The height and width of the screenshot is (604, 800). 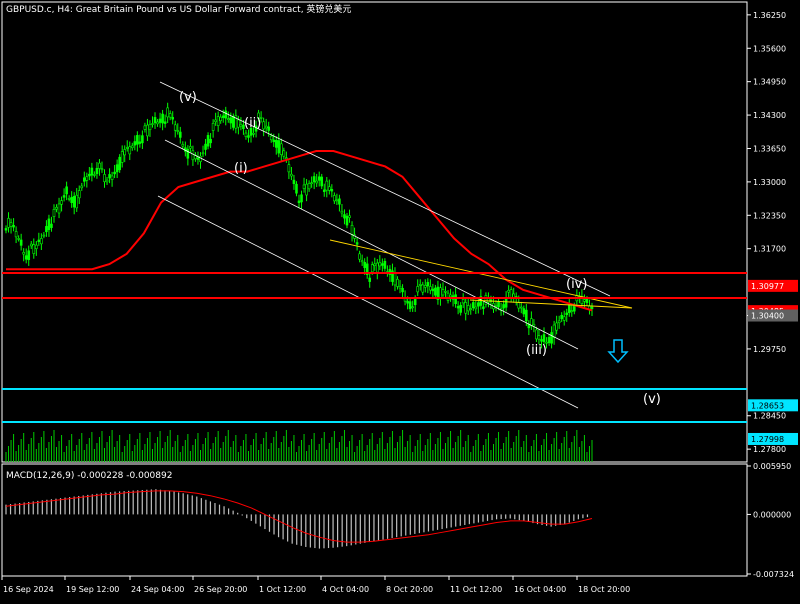 I want to click on wave-label-v-top: (v), so click(x=188, y=97).